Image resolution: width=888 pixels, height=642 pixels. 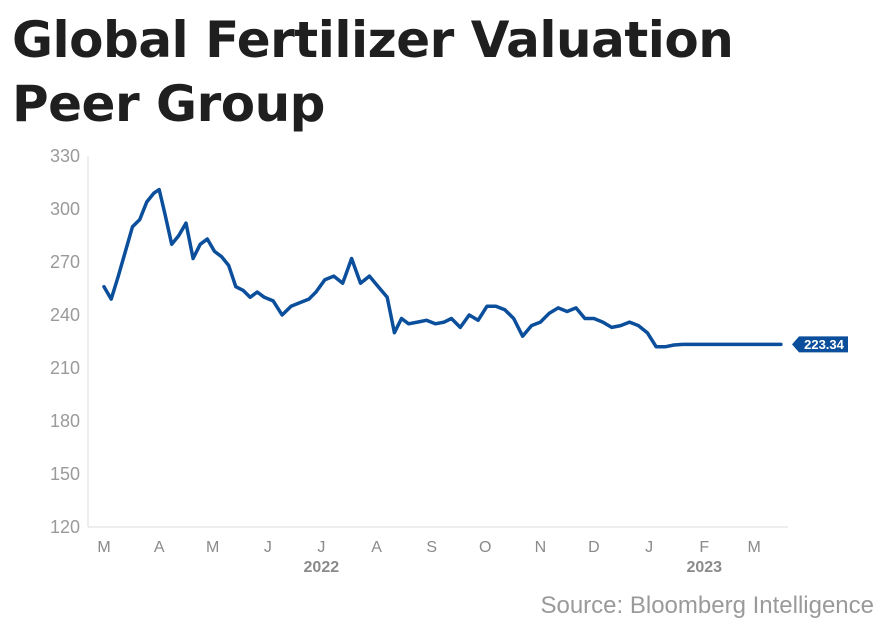 I want to click on x-tick-label: O, so click(x=485, y=547).